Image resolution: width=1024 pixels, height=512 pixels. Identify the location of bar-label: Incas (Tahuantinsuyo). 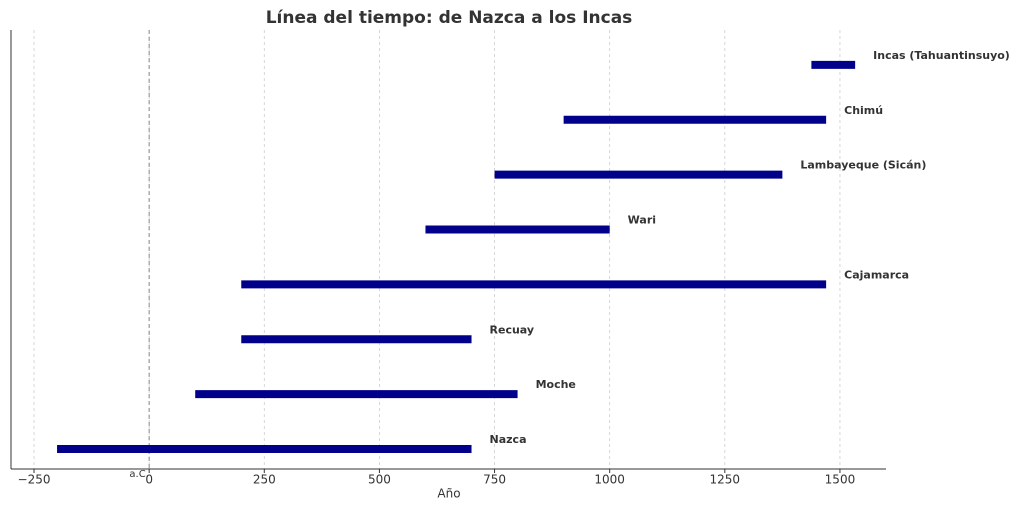
(941, 55).